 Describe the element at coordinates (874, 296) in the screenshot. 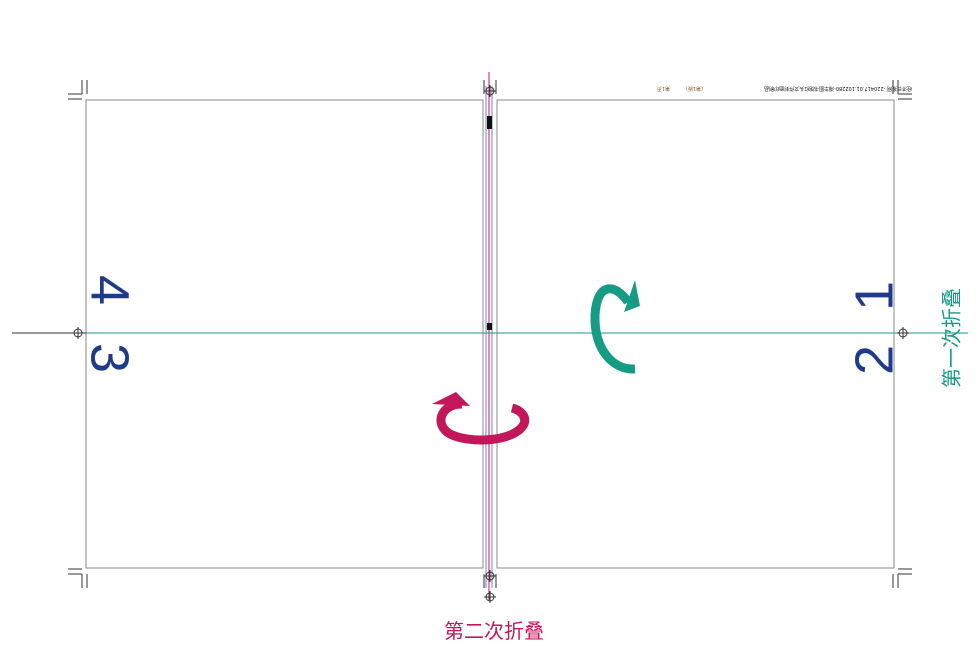

I see `page-number-1: 1` at that location.